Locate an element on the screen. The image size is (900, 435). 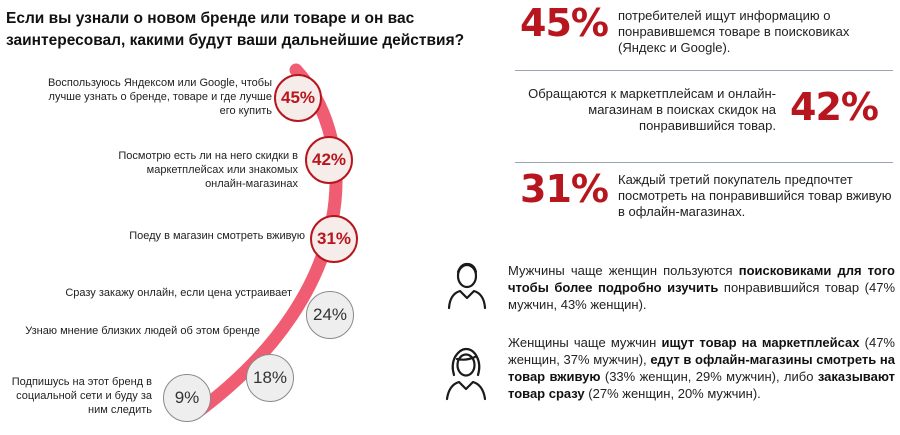
value-bubble-4: 24% is located at coordinates (330, 315).